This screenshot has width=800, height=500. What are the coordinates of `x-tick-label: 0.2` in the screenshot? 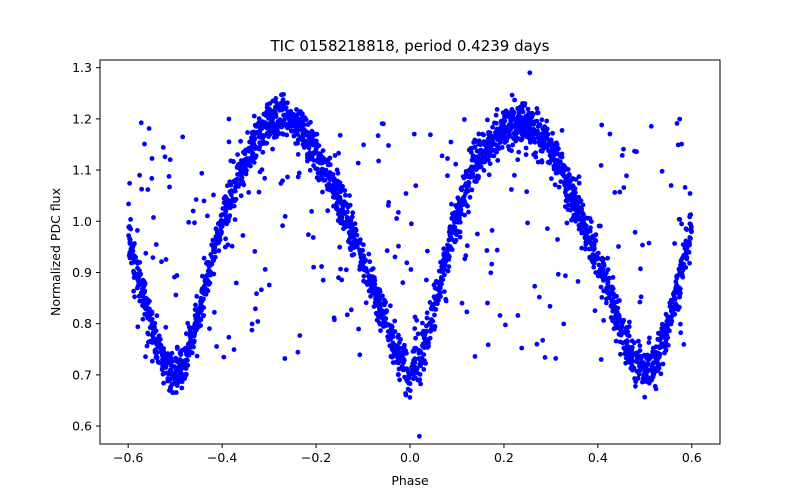 It's located at (504, 457).